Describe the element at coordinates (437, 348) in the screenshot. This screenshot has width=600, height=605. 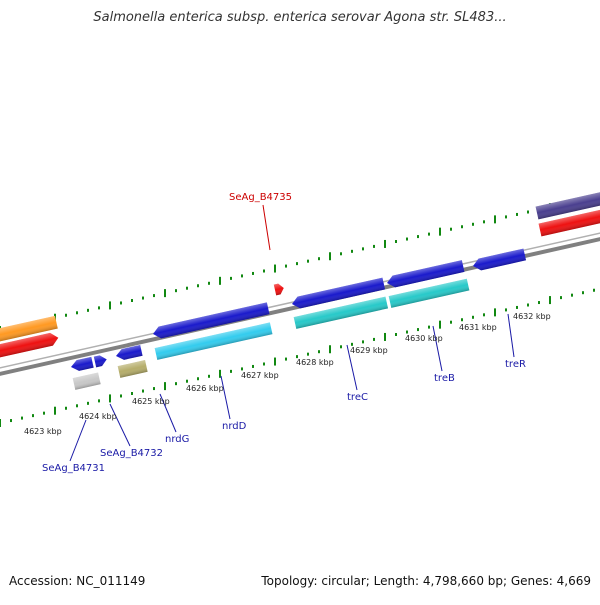
I see `pointer-treB` at that location.